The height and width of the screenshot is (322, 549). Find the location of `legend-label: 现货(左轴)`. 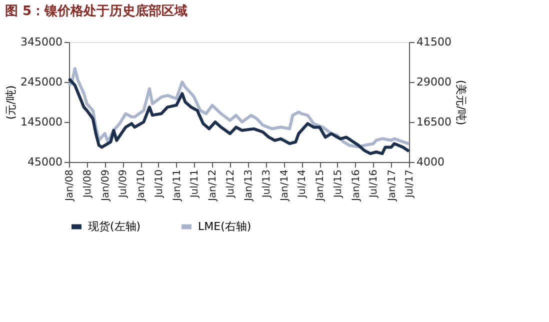

legend-label: 现货(左轴) is located at coordinates (114, 226).